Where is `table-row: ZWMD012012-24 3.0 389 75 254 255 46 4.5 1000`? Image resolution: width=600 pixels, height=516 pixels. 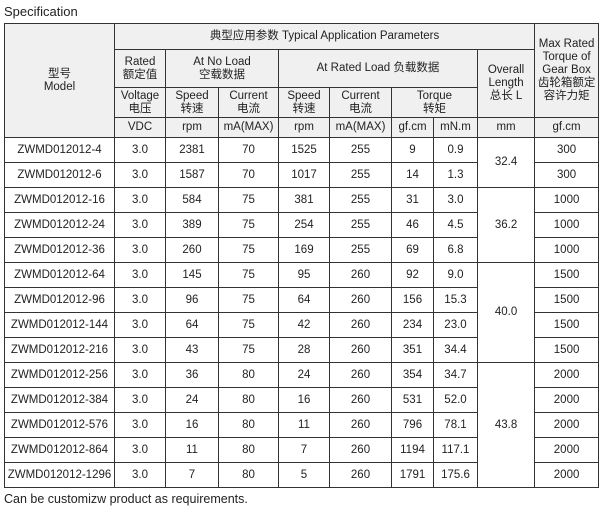
table-row: ZWMD012012-24 3.0 389 75 254 255 46 4.5 1000 is located at coordinates (302, 225).